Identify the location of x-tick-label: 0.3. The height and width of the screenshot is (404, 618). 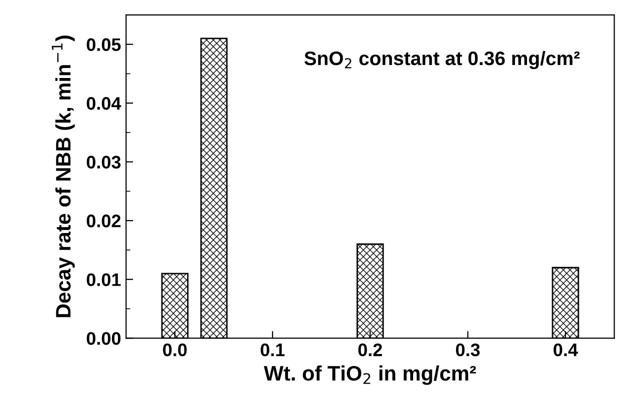
(468, 349).